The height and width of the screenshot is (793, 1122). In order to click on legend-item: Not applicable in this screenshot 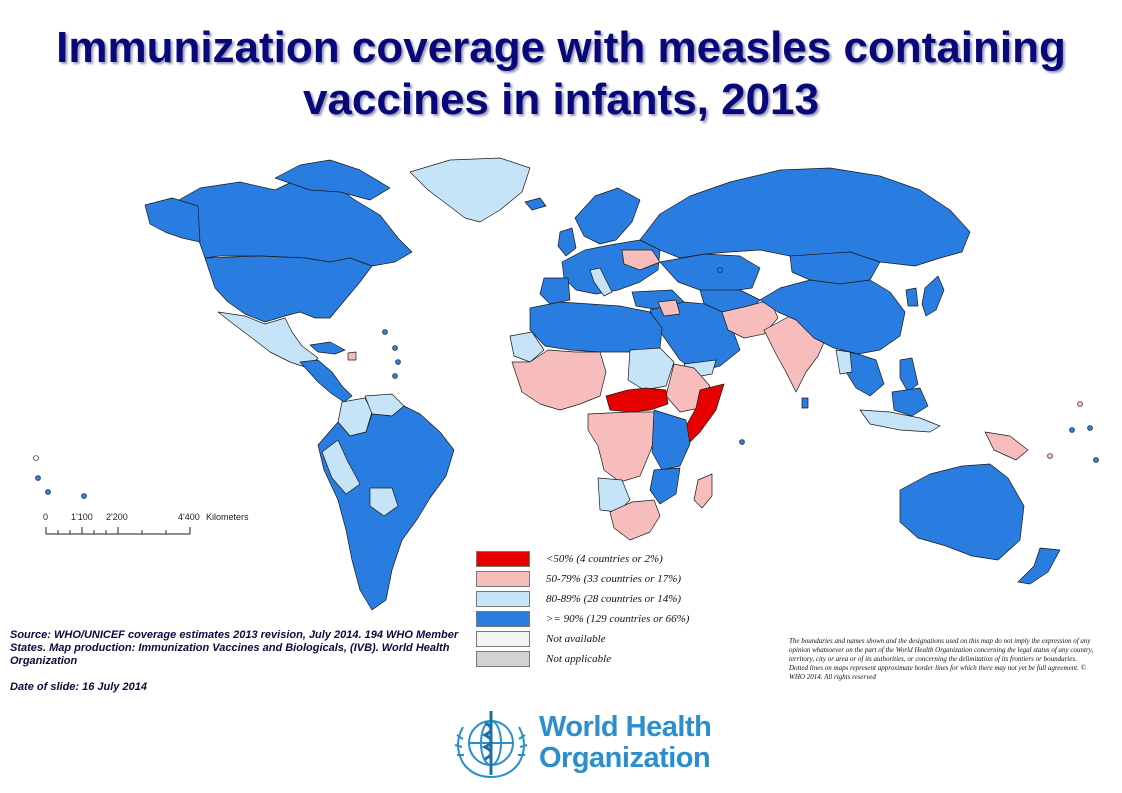, I will do `click(582, 659)`.